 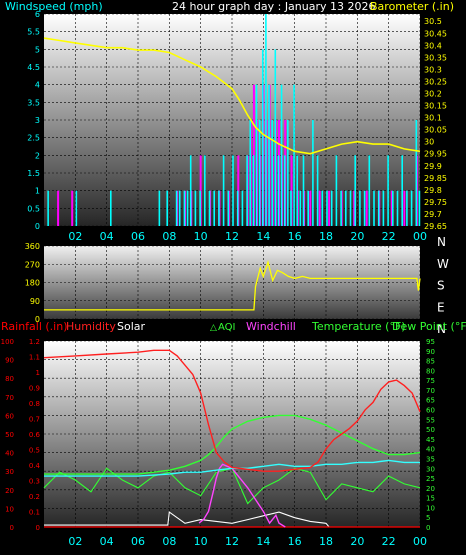 I want to click on windspeed-tick-label: 1.5, so click(x=33, y=173).